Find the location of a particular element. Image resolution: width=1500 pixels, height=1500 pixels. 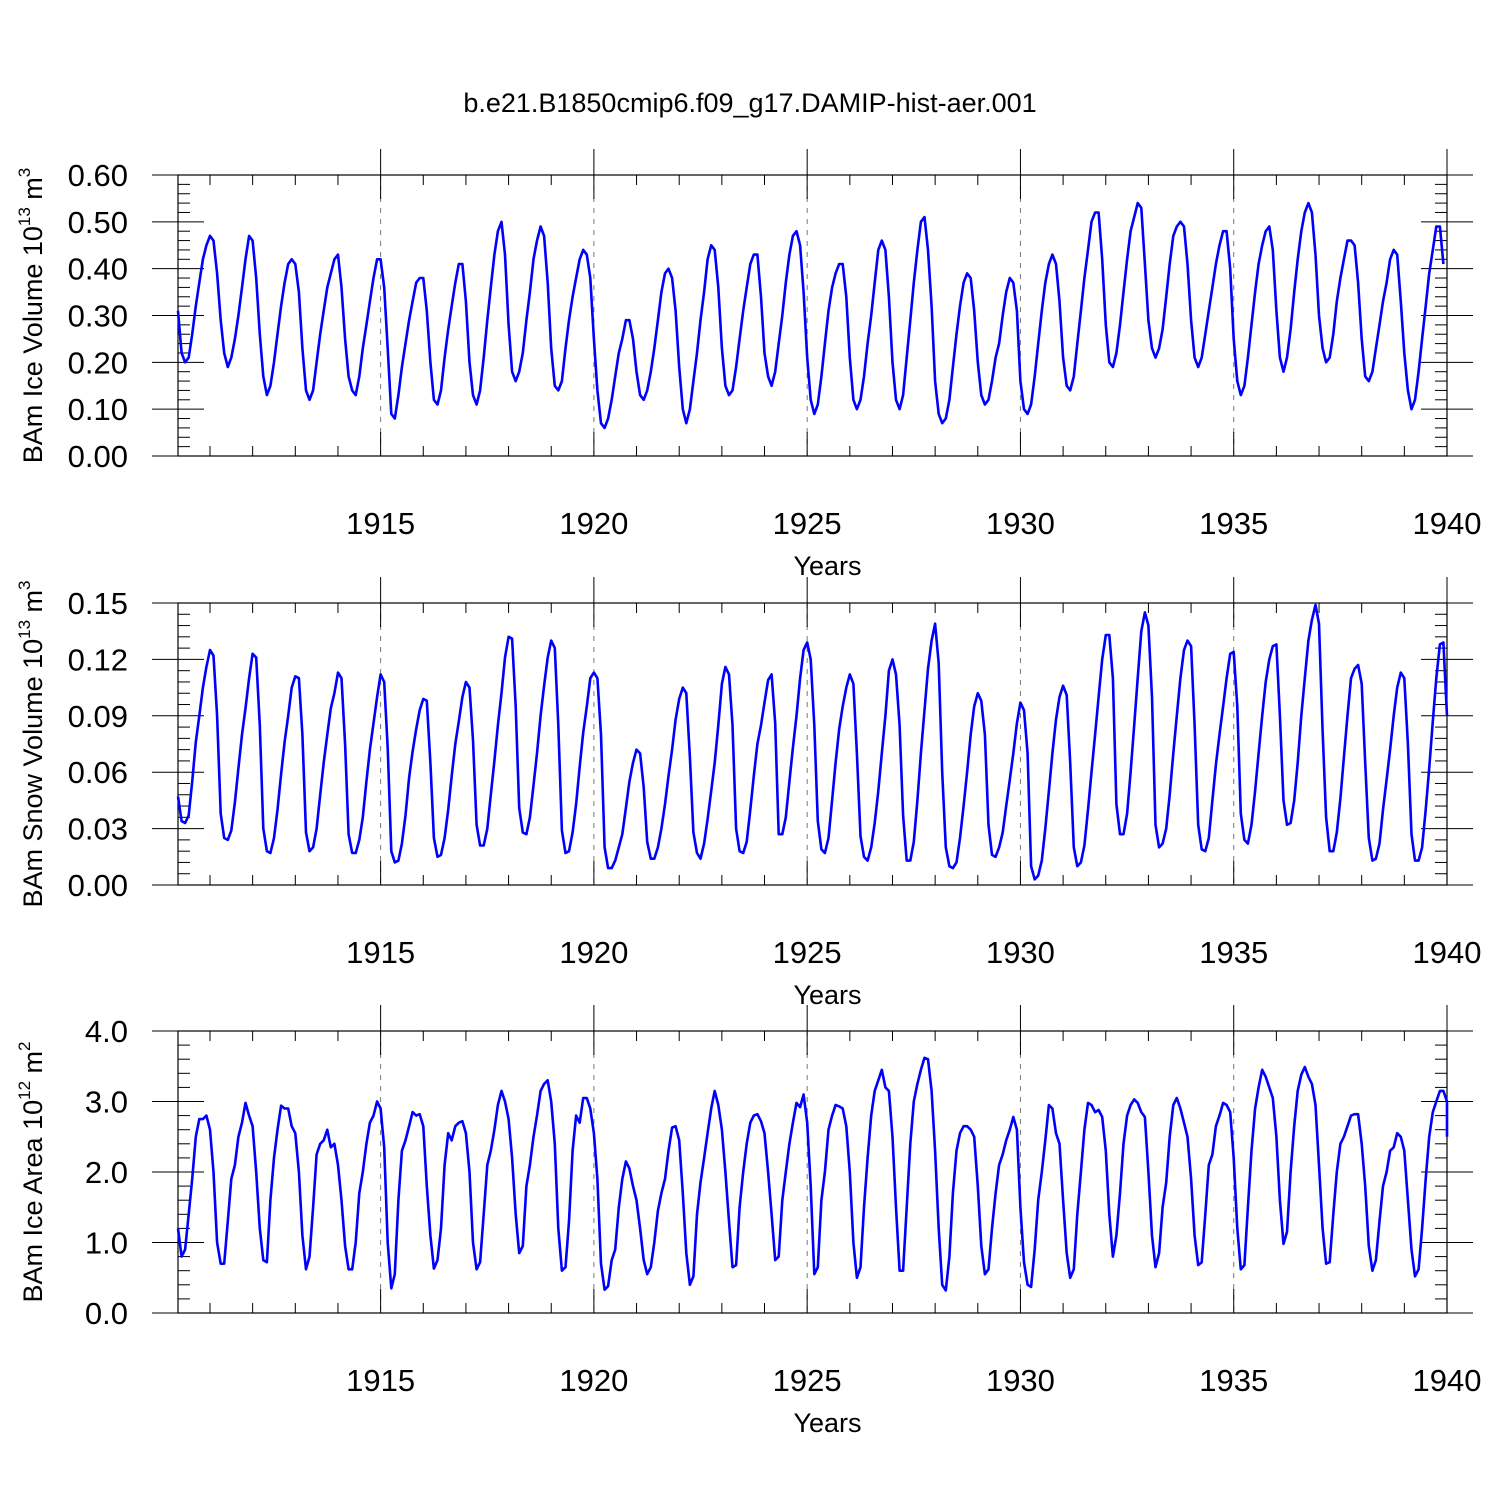

y-tick-label: 0.10 is located at coordinates (98, 409).